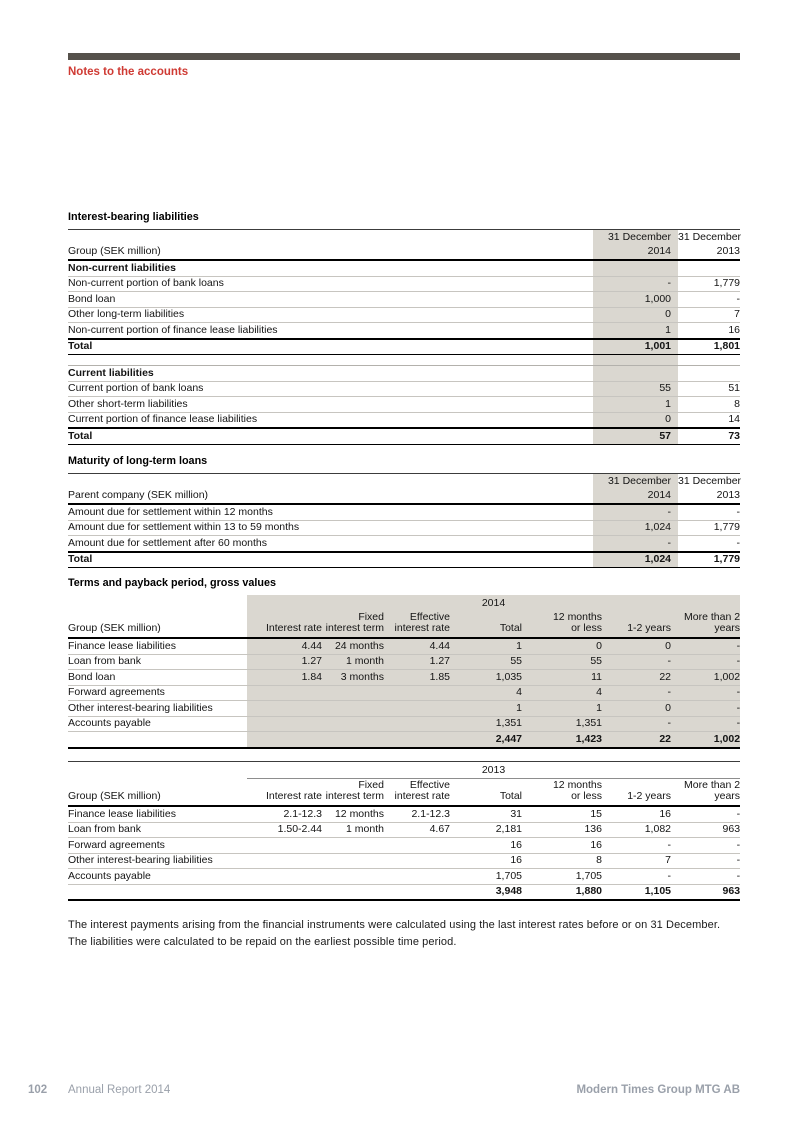  I want to click on top-rule-bar, so click(404, 56).